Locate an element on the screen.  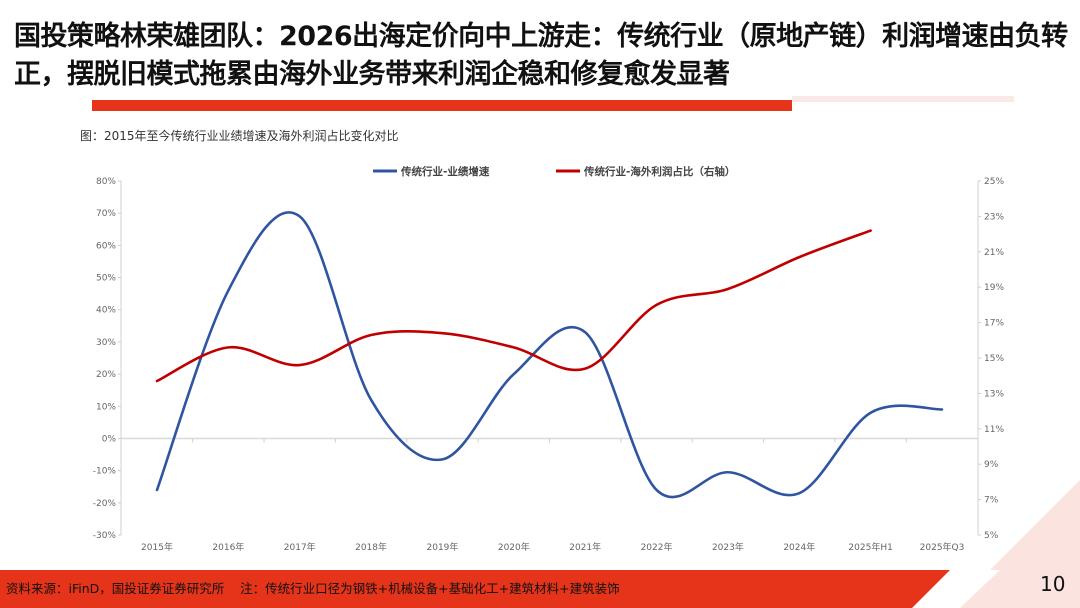
x-tick-label: 2025年Q3 is located at coordinates (942, 547).